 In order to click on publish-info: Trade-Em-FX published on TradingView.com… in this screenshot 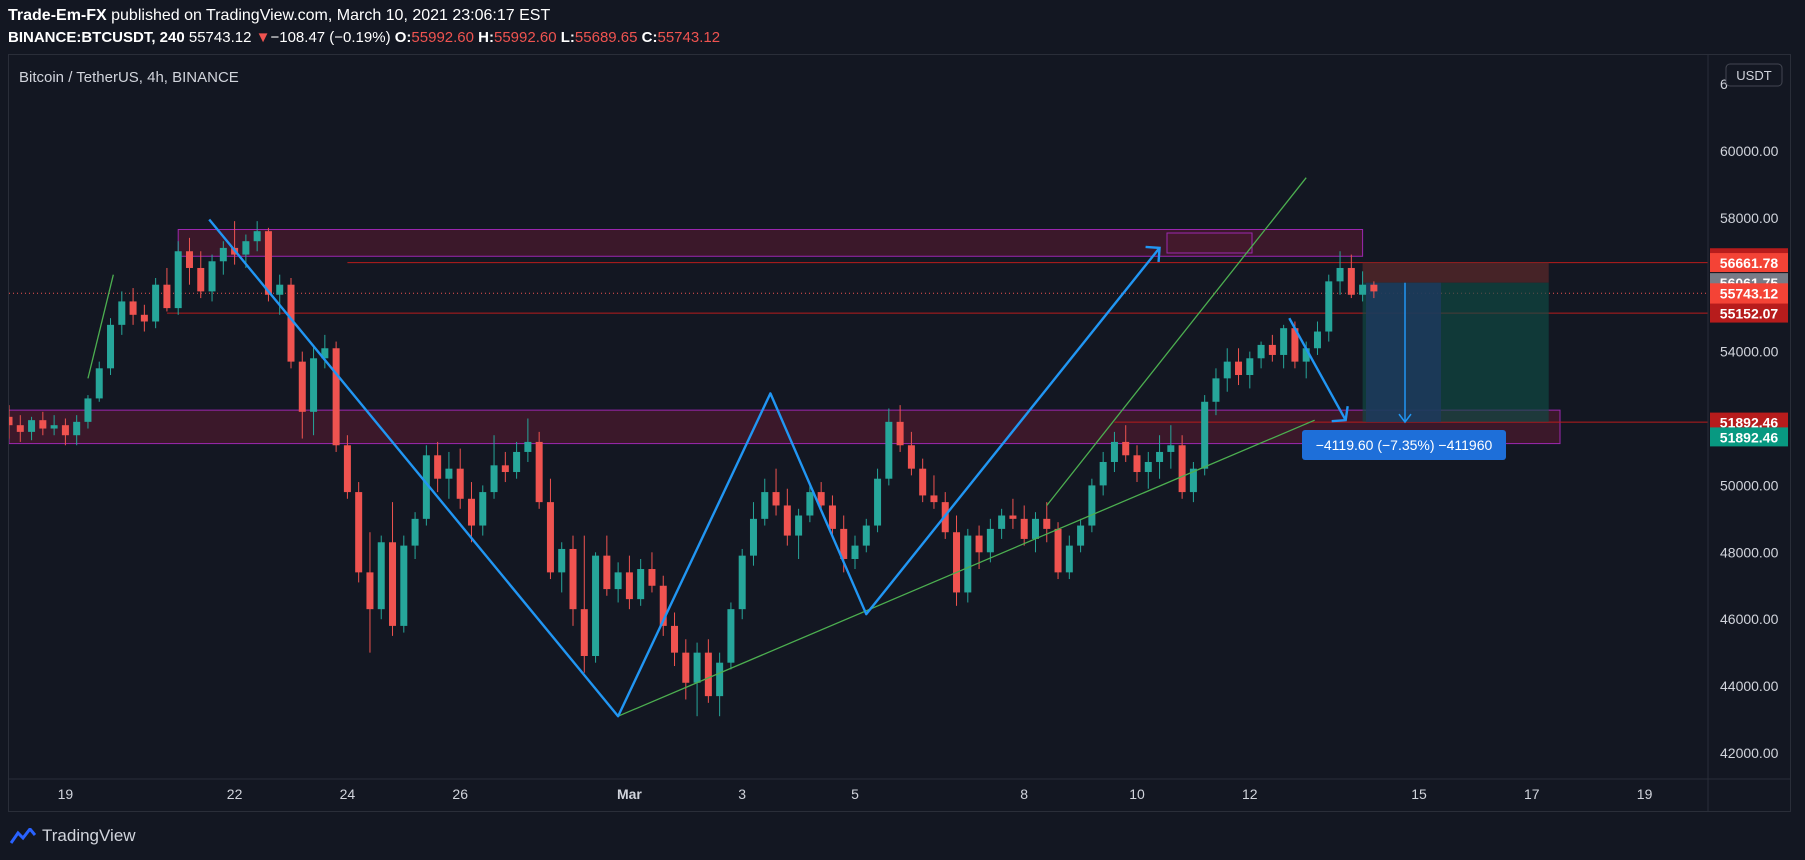, I will do `click(279, 16)`.